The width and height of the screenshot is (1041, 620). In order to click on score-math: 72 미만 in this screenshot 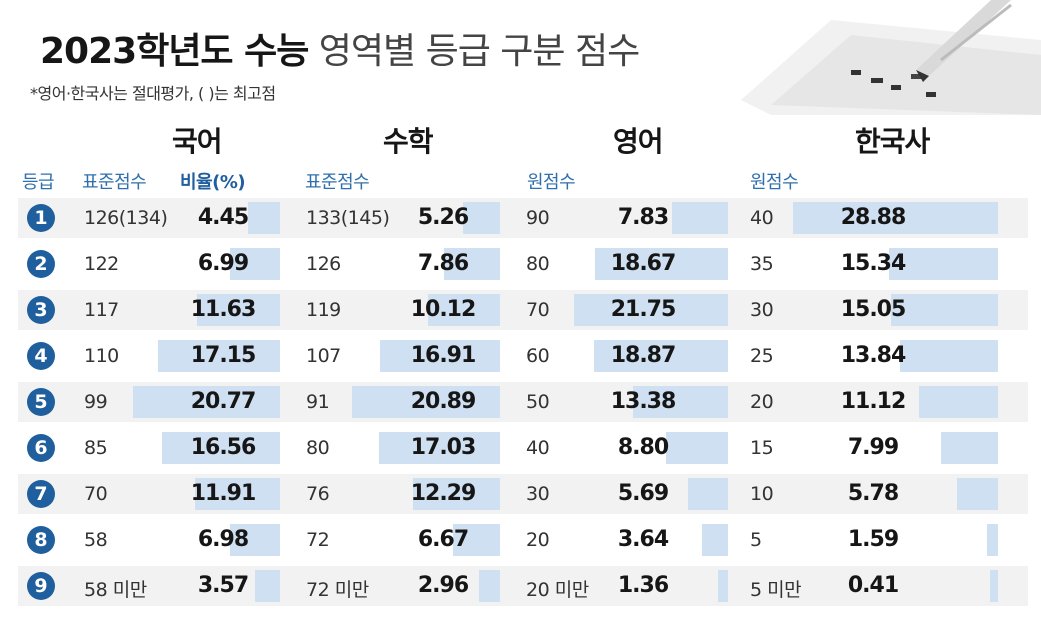, I will do `click(337, 590)`.